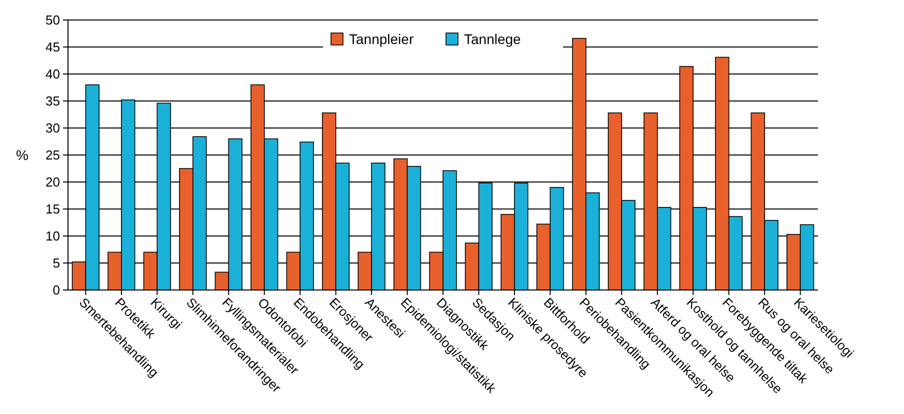 This screenshot has width=904, height=414. I want to click on legend-label: Tannpleier, so click(381, 38).